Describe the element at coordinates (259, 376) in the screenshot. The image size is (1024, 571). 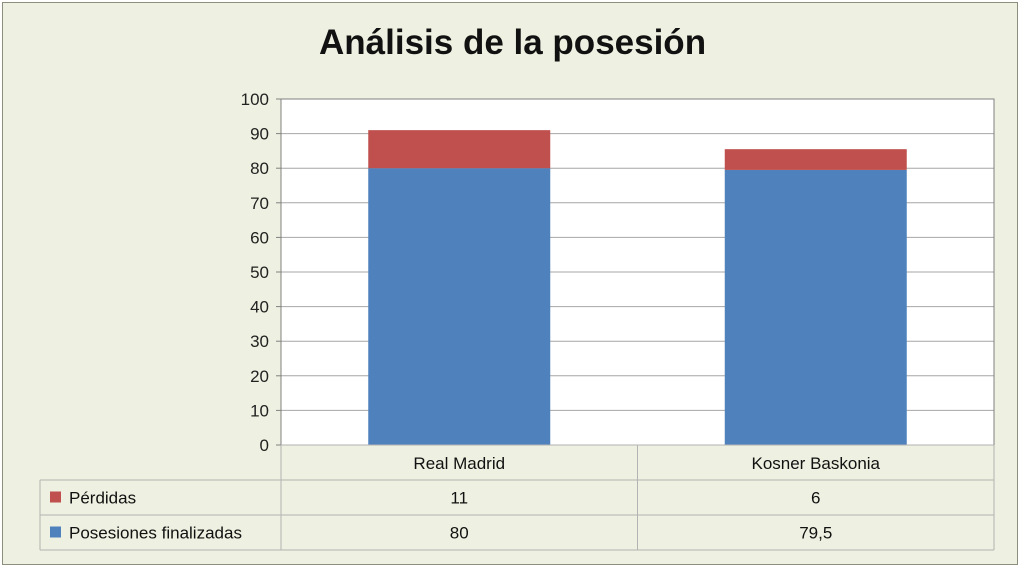
I see `y-tick-label: 20` at that location.